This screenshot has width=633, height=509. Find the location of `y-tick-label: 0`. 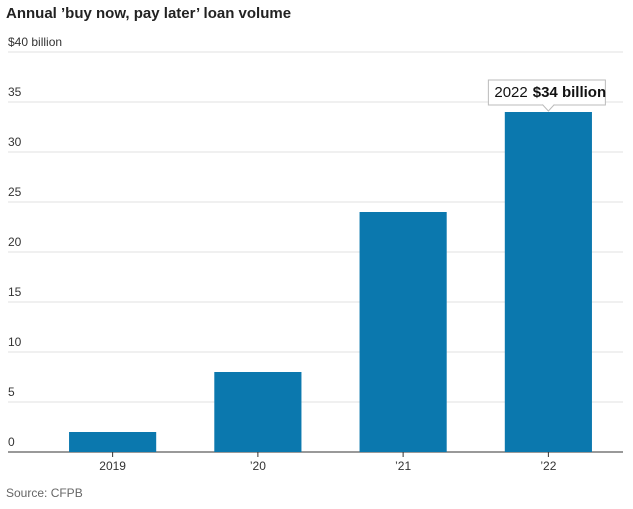

y-tick-label: 0 is located at coordinates (11, 442).